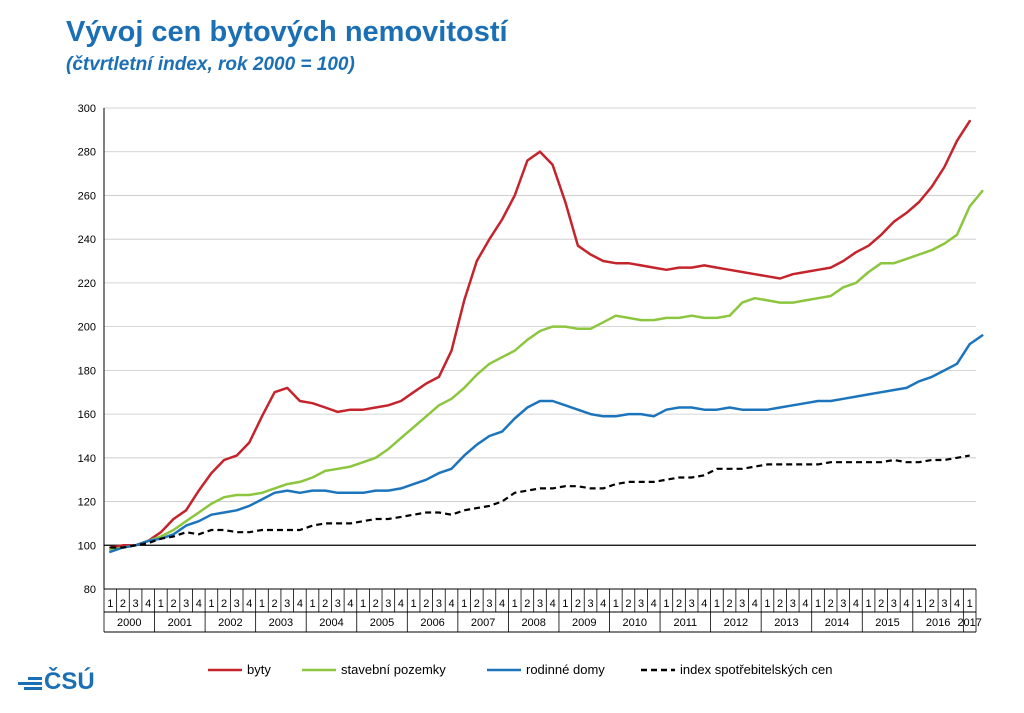 The height and width of the screenshot is (713, 1024). Describe the element at coordinates (382, 623) in the screenshot. I see `x-tick-label-year: 2005` at that location.